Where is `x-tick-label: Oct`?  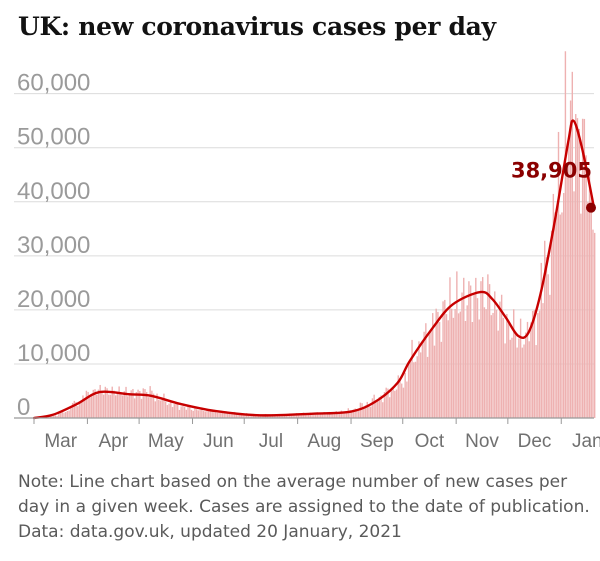 x-tick-label: Oct is located at coordinates (430, 441).